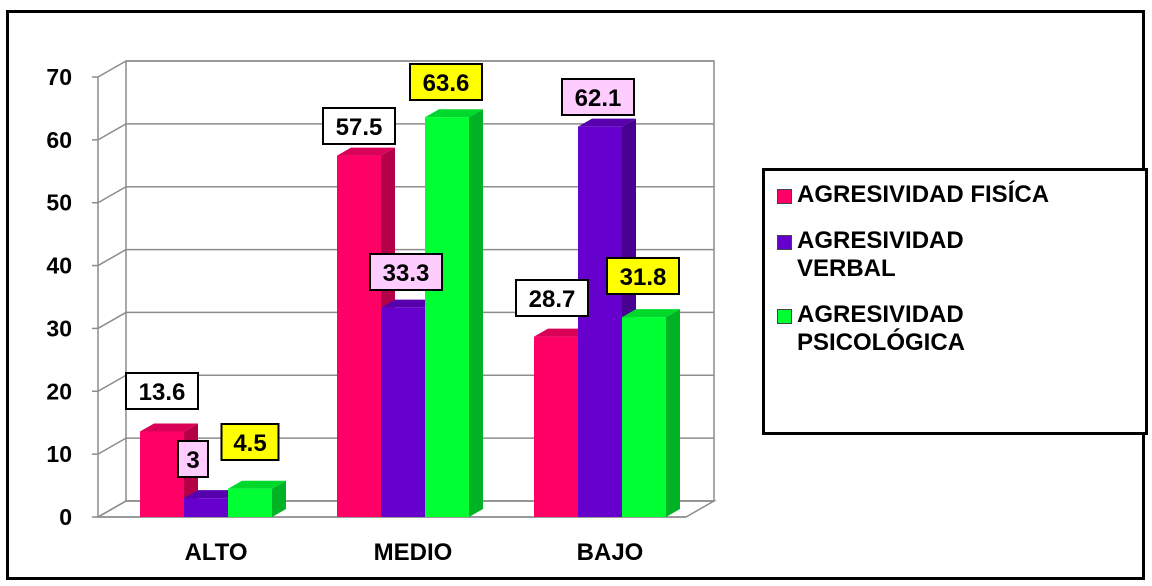 Image resolution: width=1152 pixels, height=586 pixels. What do you see at coordinates (215, 552) in the screenshot?
I see `x-tick-label: ALTO` at bounding box center [215, 552].